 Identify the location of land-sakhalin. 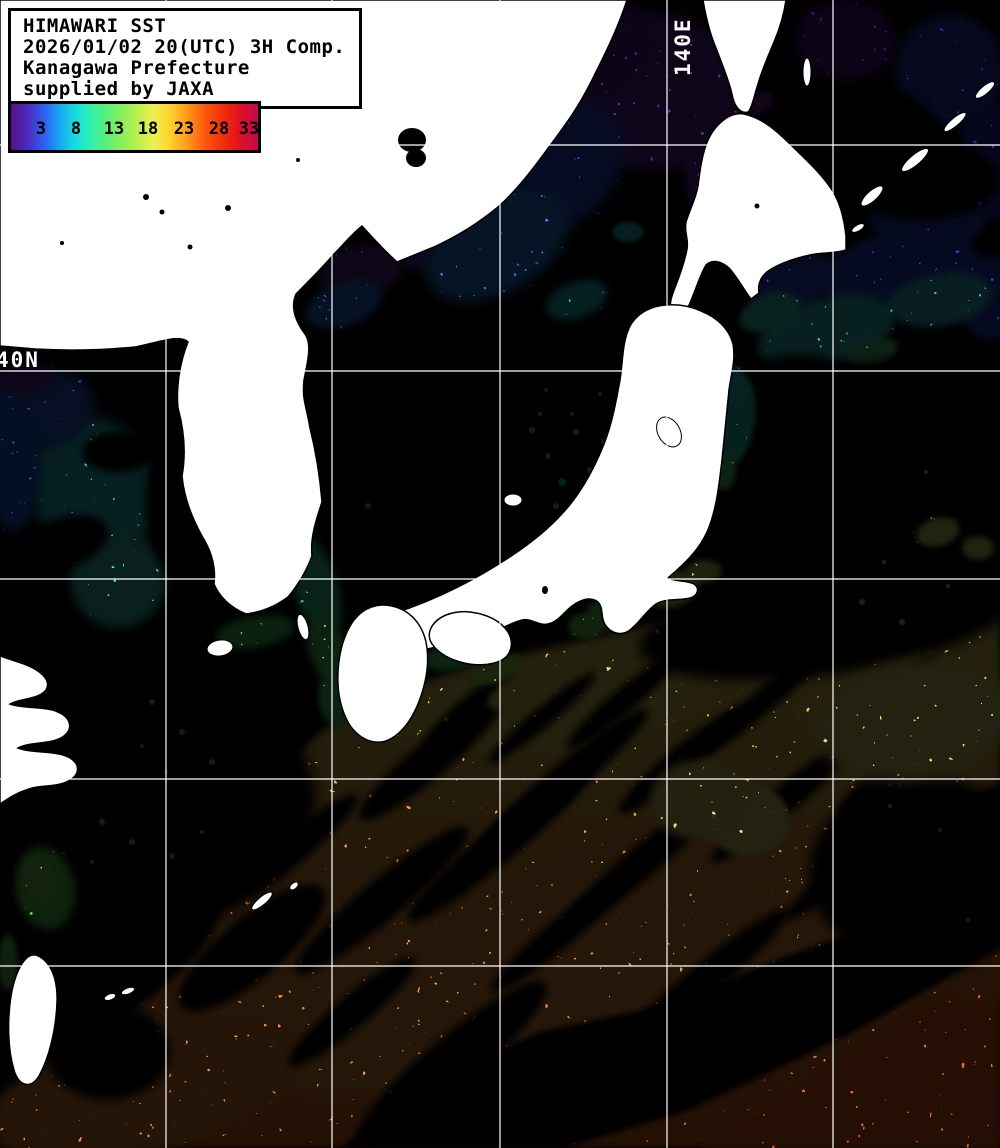
(744, 57).